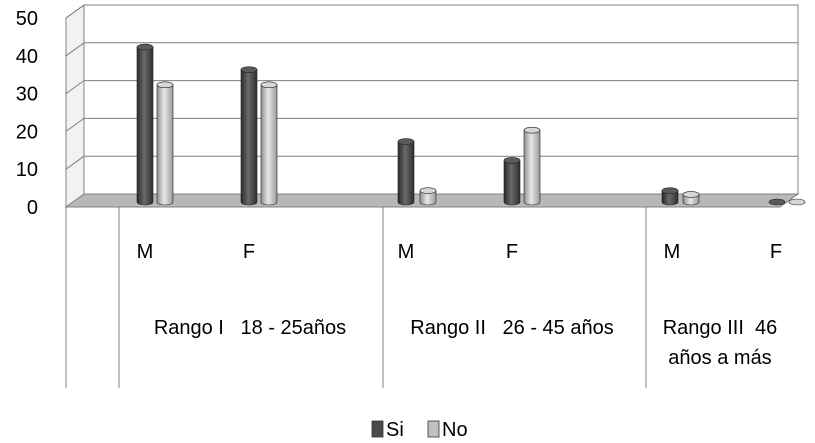 The height and width of the screenshot is (443, 815). Describe the element at coordinates (32, 208) in the screenshot. I see `y-tick-label: 0` at that location.